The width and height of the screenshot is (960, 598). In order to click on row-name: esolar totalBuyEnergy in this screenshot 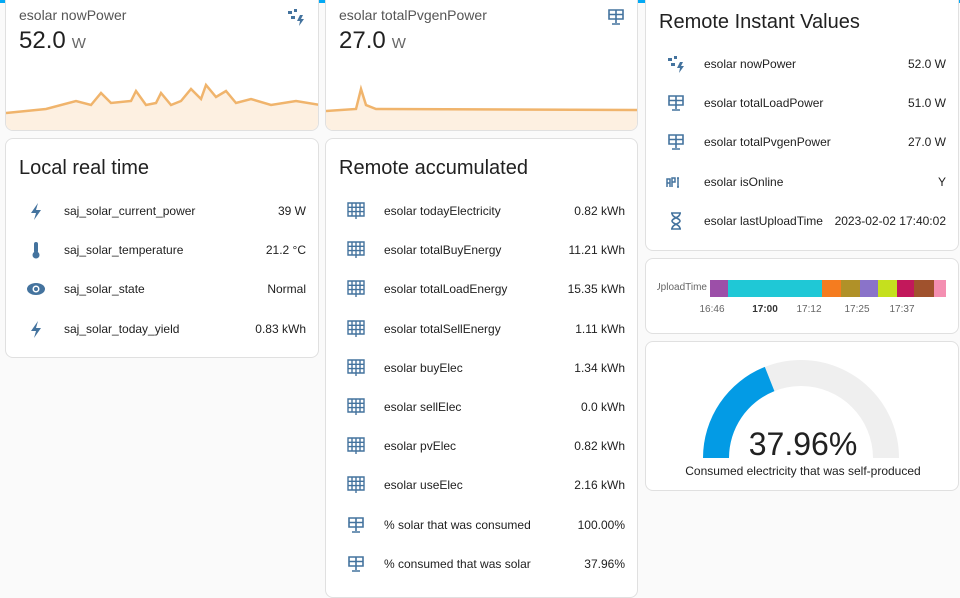, I will do `click(443, 250)`.